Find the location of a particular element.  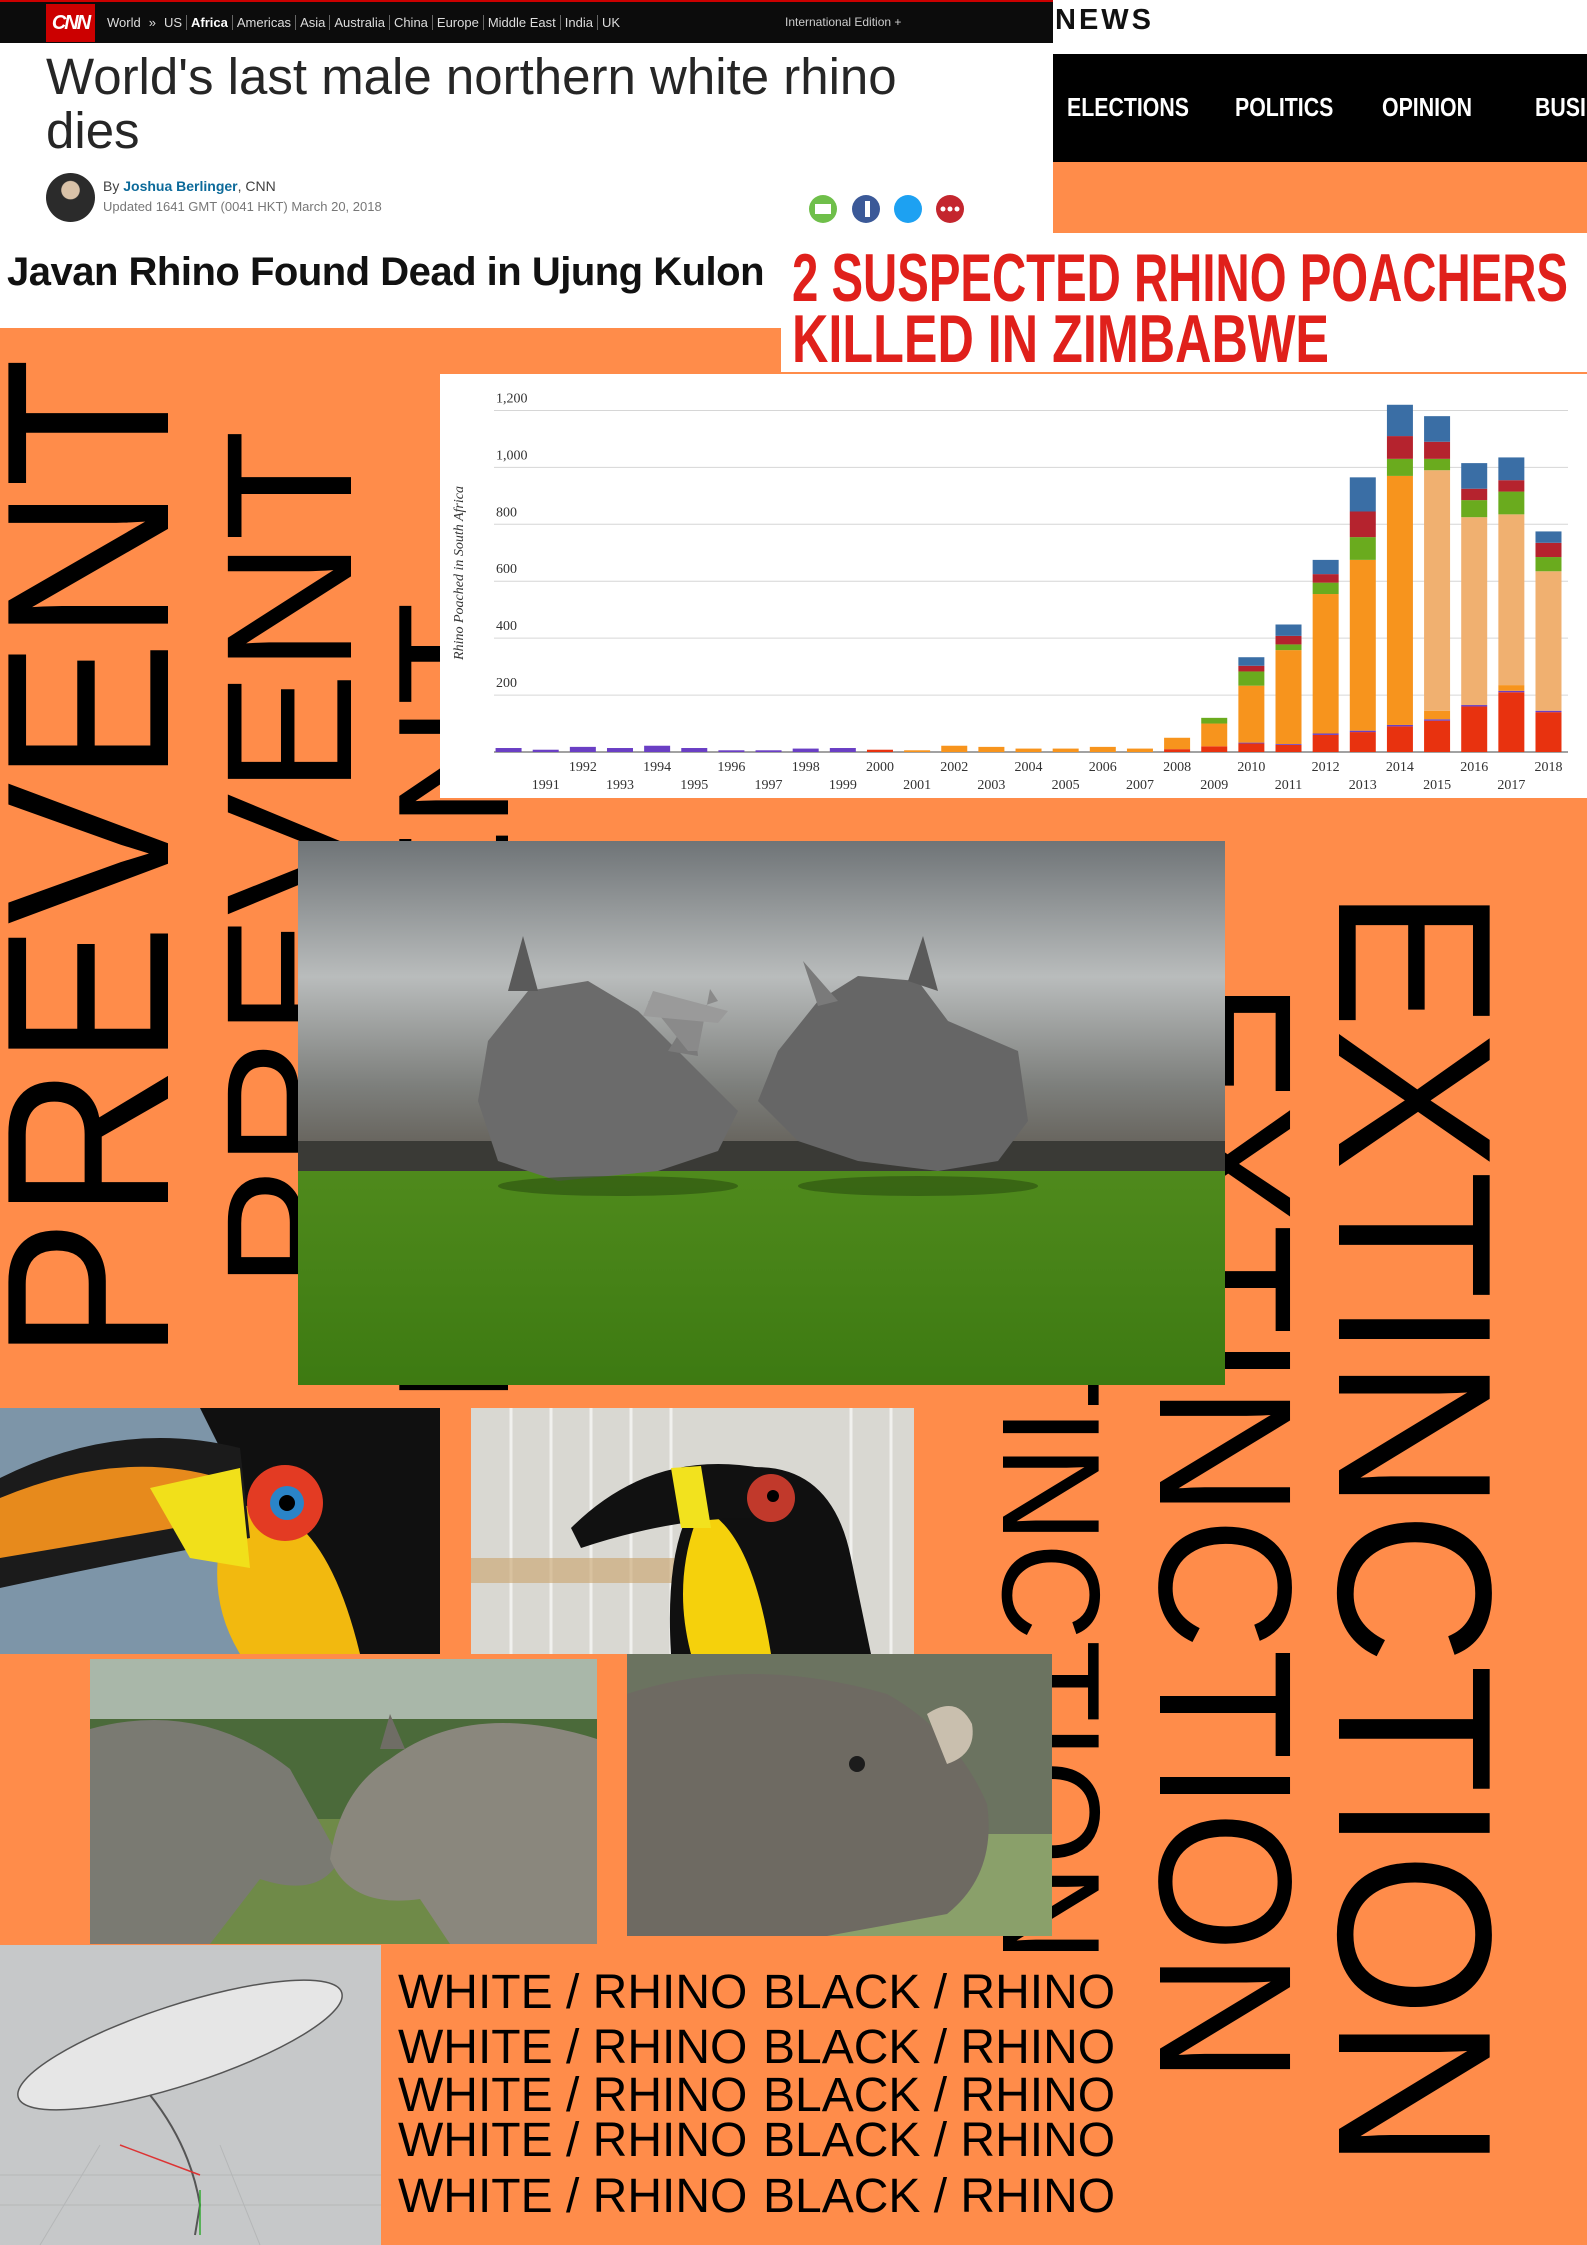

x-tick-label: 2007 is located at coordinates (1140, 785).